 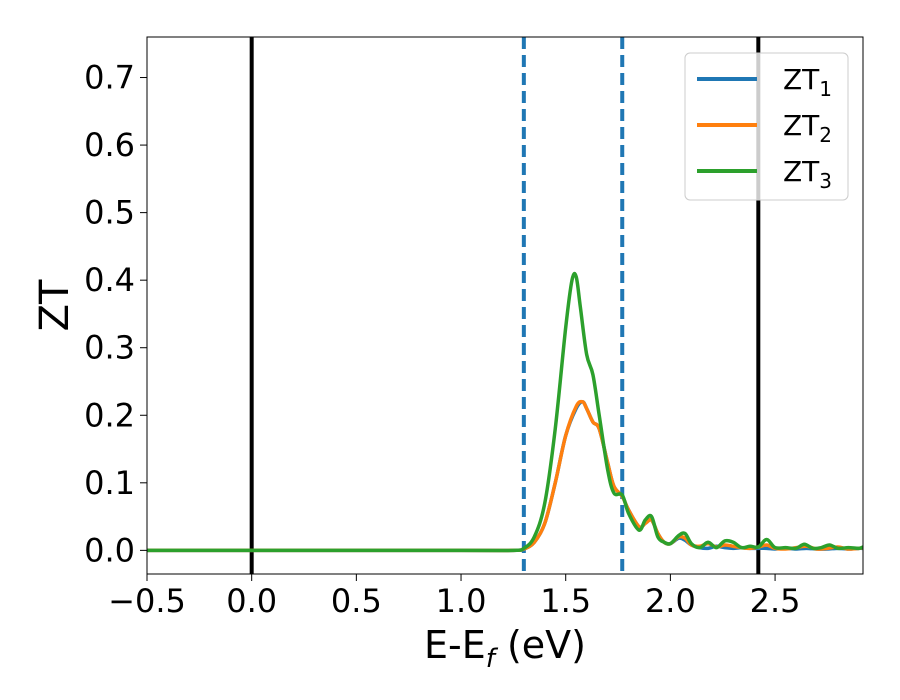 I want to click on y-tick-label: 0.4, so click(x=109, y=280).